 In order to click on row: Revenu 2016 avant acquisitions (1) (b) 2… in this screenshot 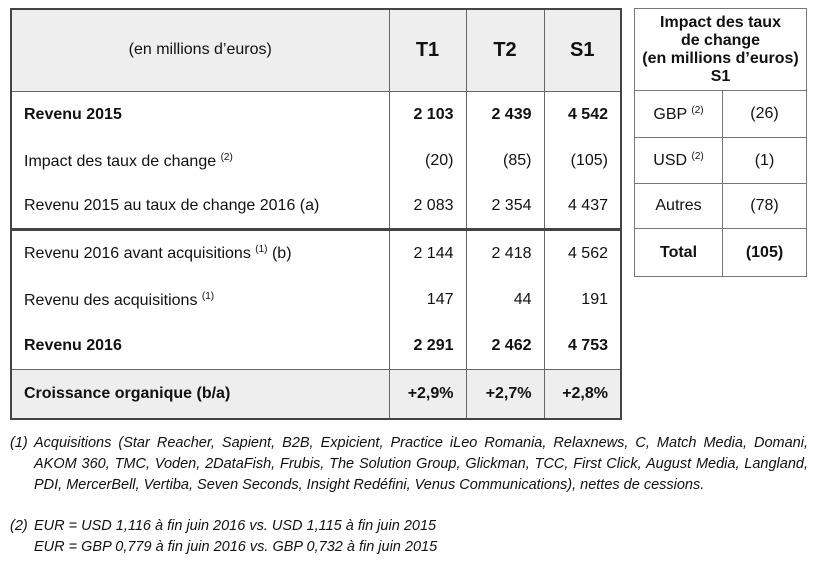, I will do `click(316, 252)`.